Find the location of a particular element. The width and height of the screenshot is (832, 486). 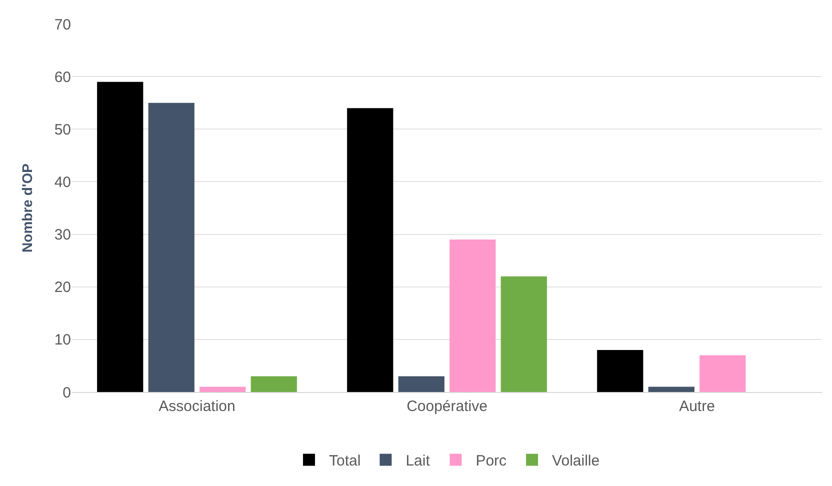

legend-label: Total is located at coordinates (345, 461).